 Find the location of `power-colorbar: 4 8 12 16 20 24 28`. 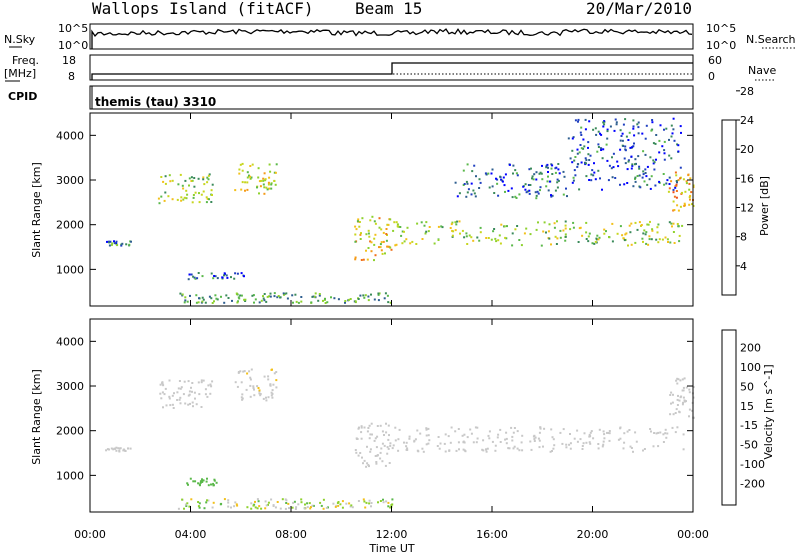

power-colorbar: 4 8 12 16 20 24 28 is located at coordinates (737, 190).